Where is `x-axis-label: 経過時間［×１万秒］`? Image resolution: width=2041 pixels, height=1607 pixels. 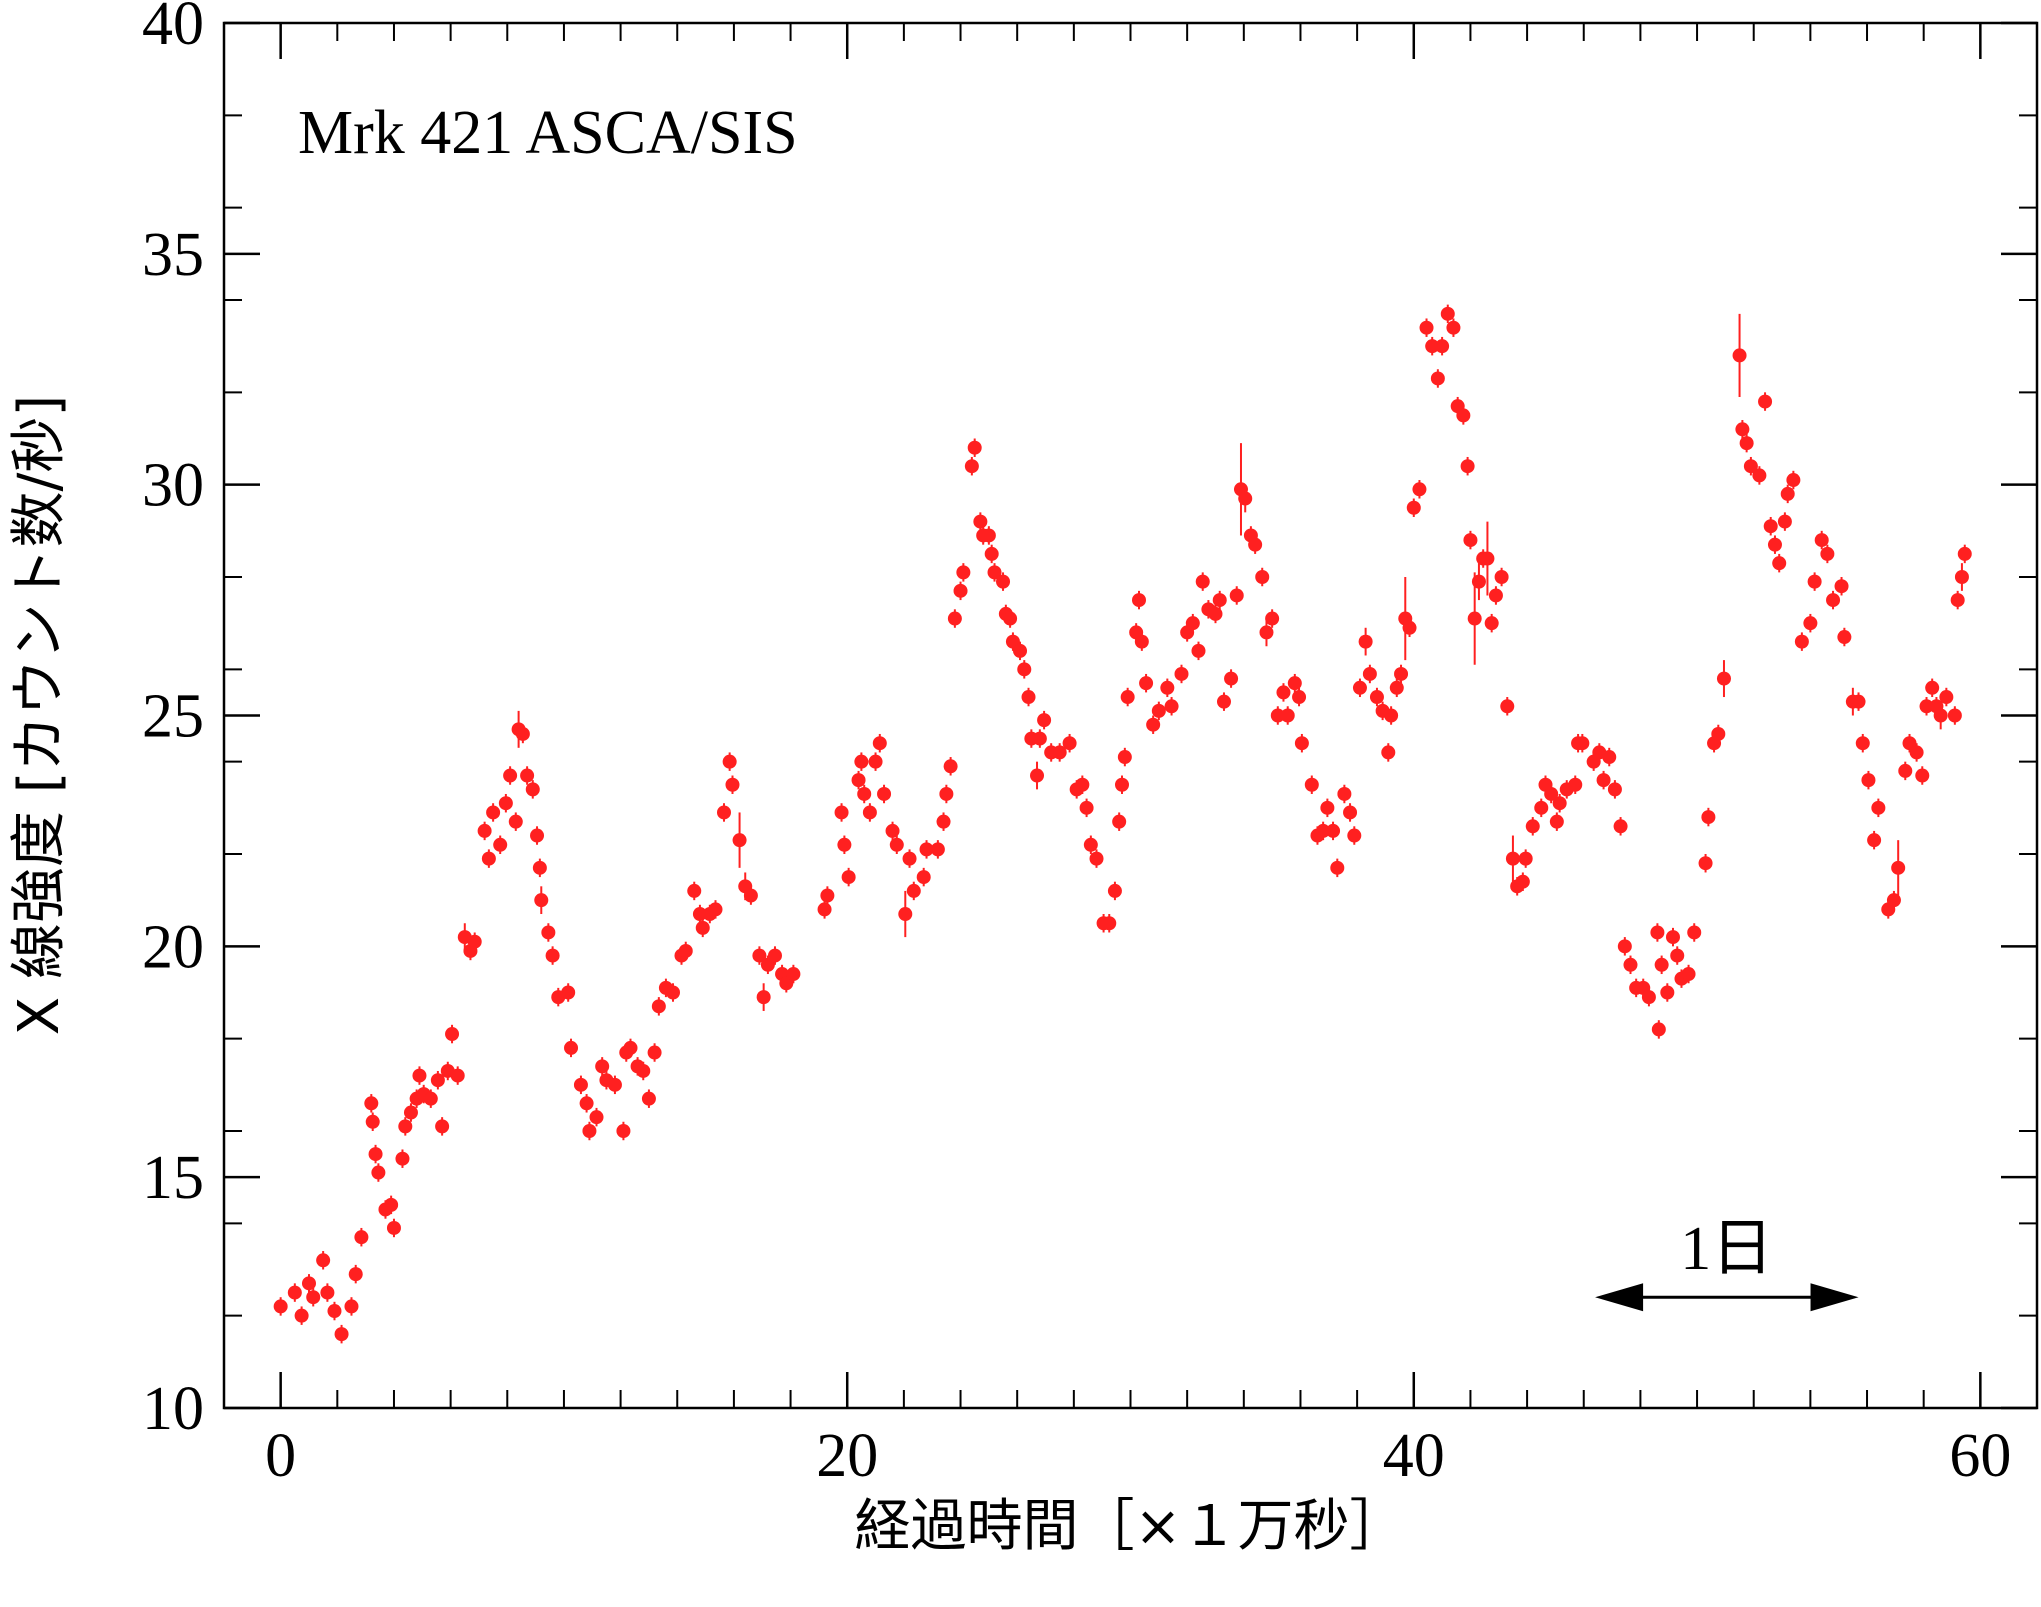
x-axis-label: 経過時間［×１万秒］ is located at coordinates (1130, 1526).